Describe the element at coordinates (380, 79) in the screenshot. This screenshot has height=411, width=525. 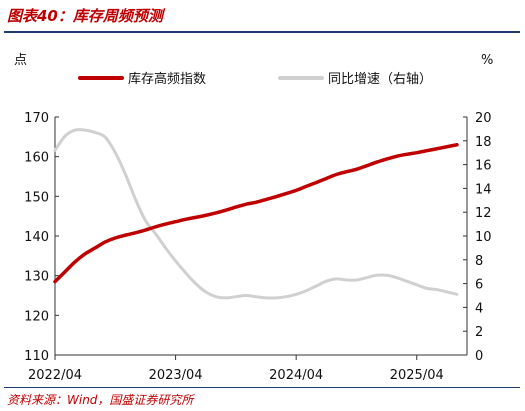
I see `legend-label: 同比增速（右轴）` at that location.